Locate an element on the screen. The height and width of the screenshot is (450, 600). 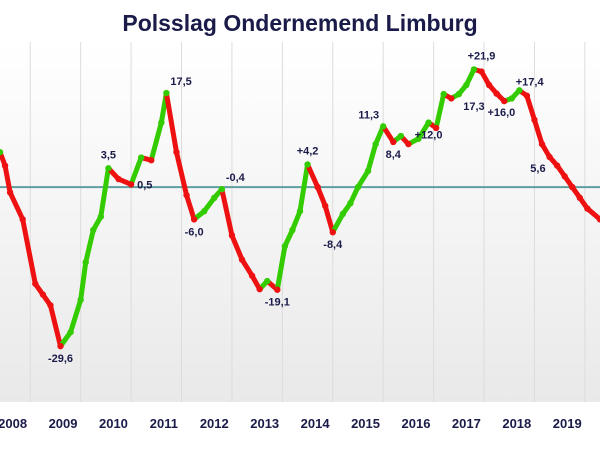
x-tick-2012: 2012 is located at coordinates (214, 423).